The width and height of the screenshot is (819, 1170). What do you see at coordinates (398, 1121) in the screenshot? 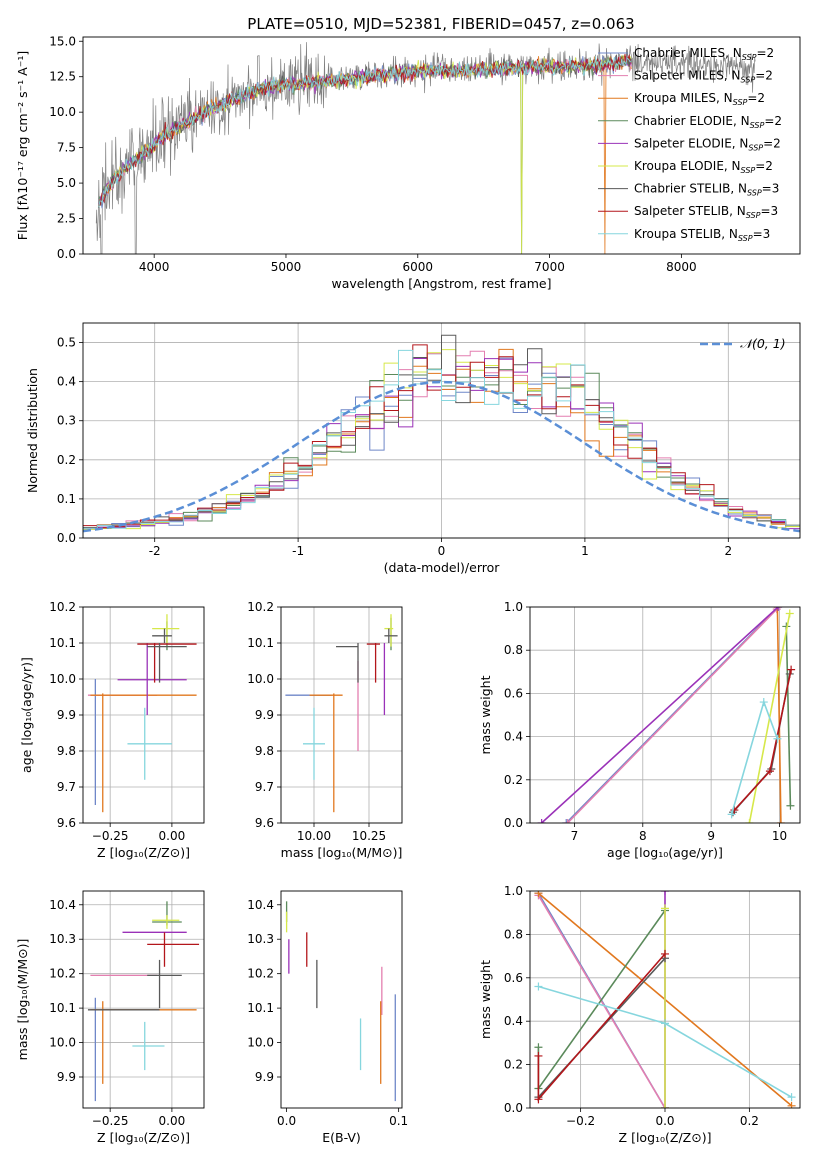
I see `mass-vs-ebv-xtick-label: 0.1` at bounding box center [398, 1121].